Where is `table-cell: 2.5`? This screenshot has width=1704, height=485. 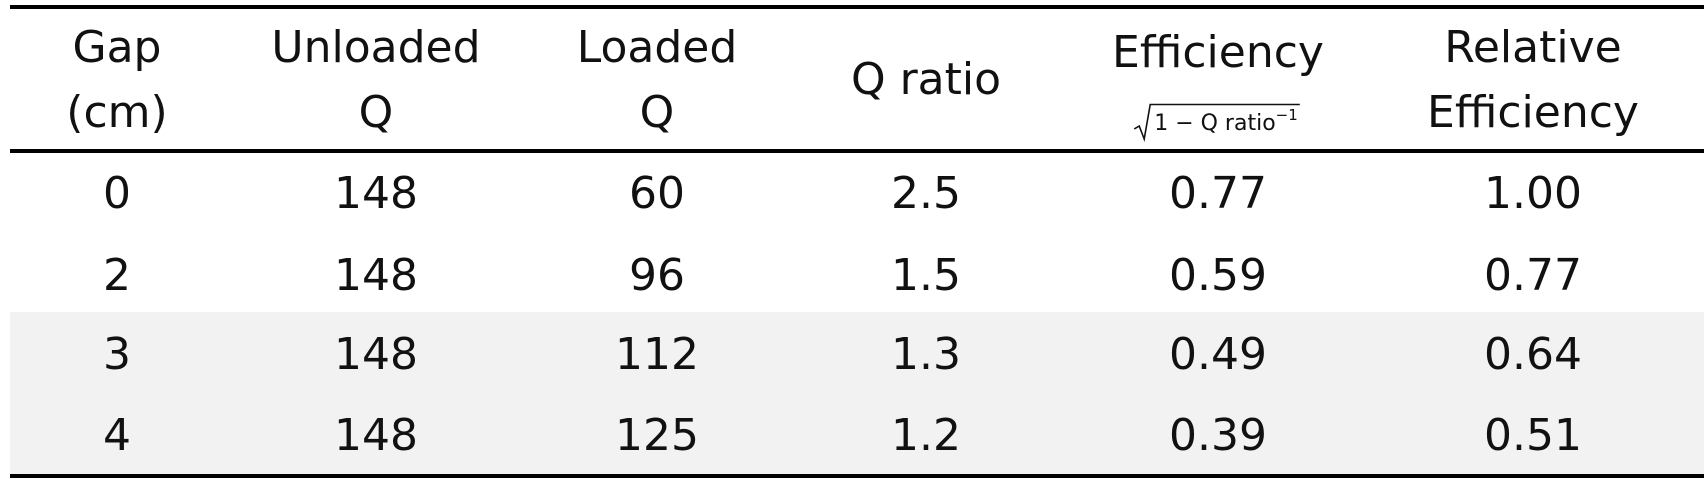 table-cell: 2.5 is located at coordinates (926, 193).